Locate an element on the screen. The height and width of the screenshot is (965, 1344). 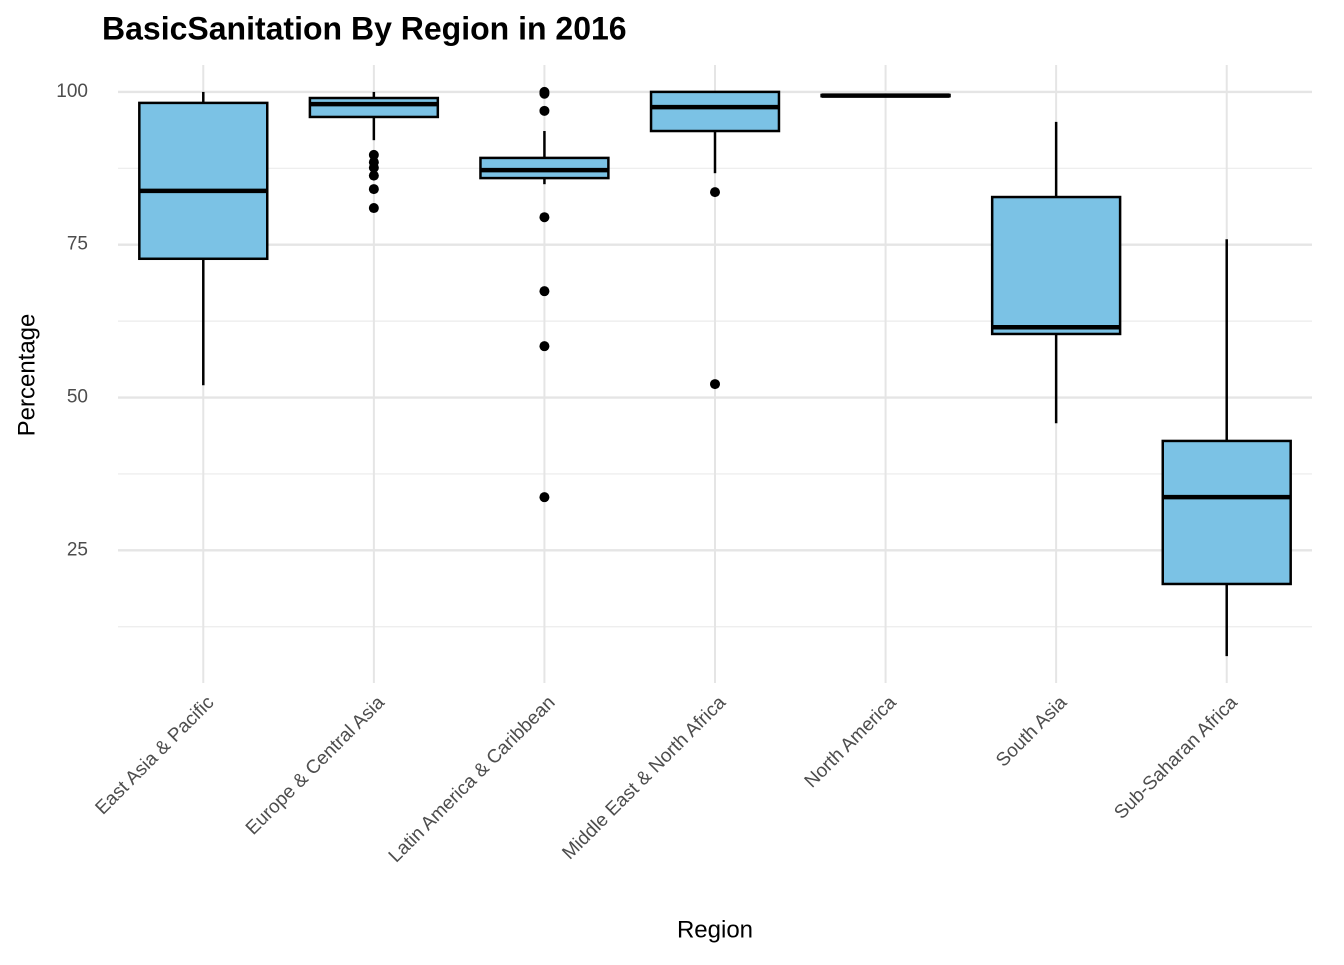
x-tick-label: North America is located at coordinates (851, 742).